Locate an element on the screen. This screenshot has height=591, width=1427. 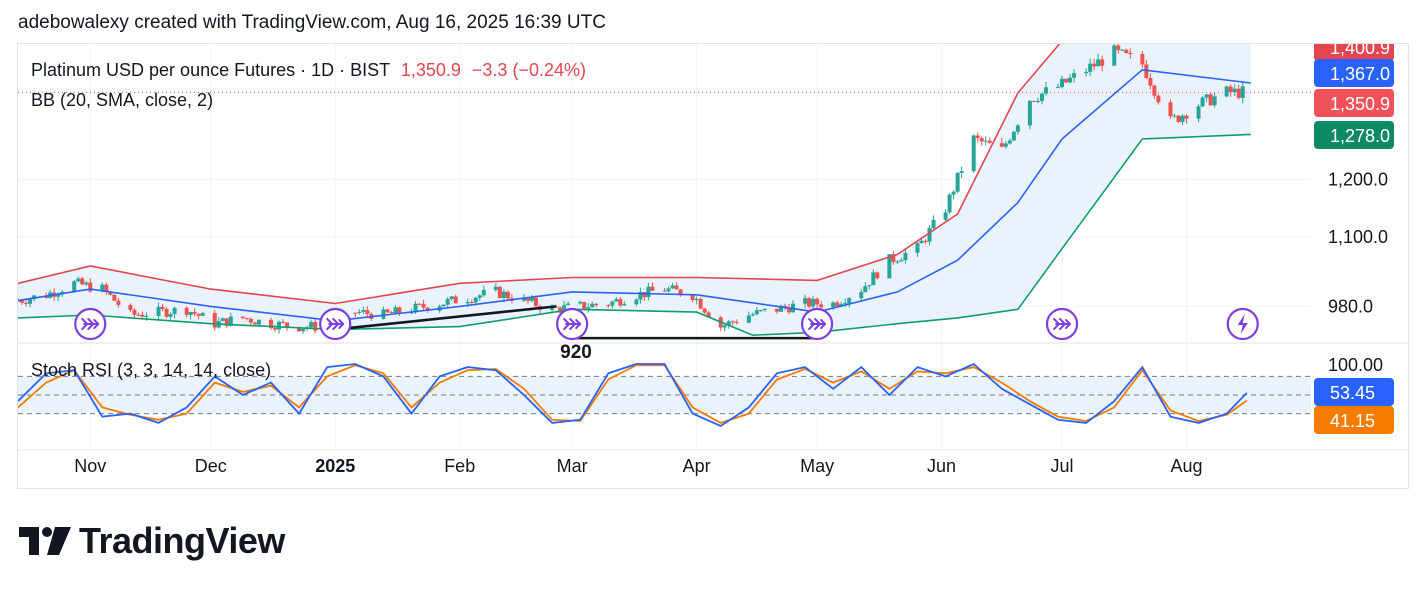
price-label-text: 1,400.9 is located at coordinates (1360, 51).